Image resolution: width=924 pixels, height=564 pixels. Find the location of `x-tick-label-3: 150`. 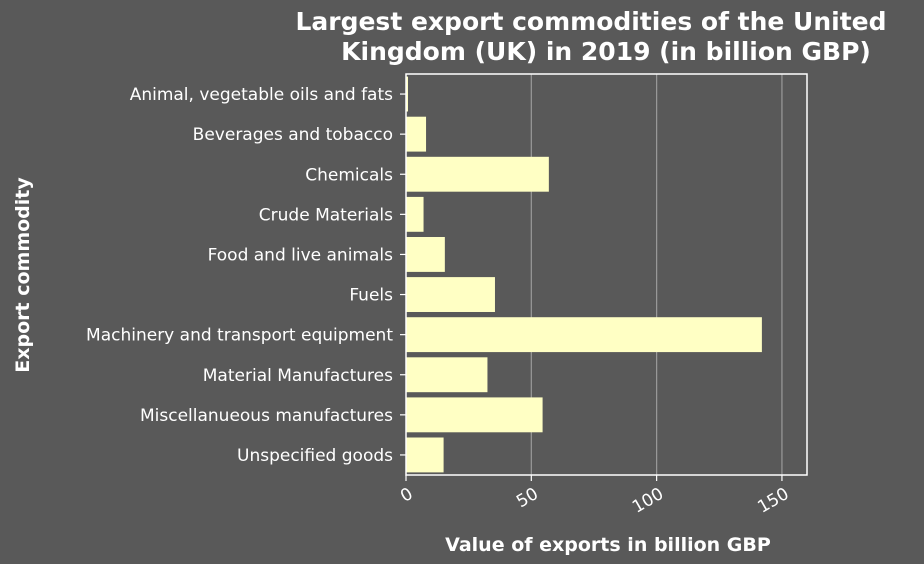

x-tick-label-3: 150 is located at coordinates (773, 501).